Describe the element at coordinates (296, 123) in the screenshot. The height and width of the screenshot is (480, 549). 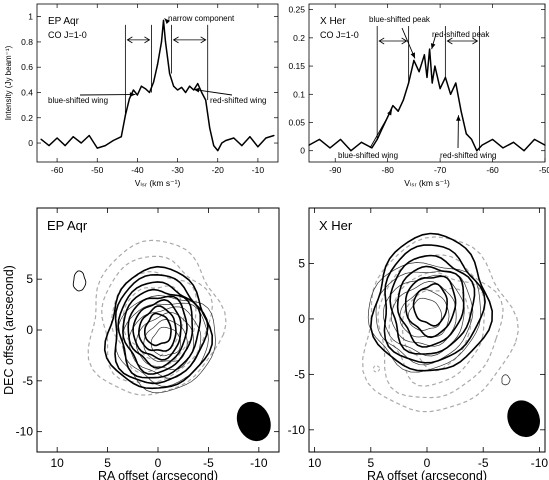
I see `y-tick-label: 0.05` at that location.